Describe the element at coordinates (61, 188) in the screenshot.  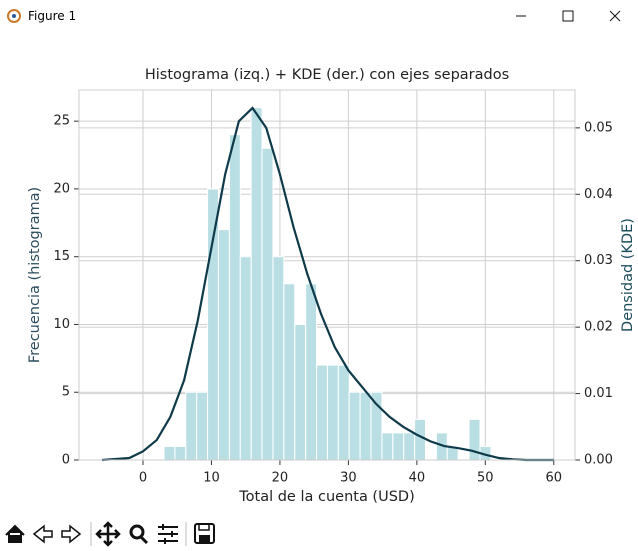
I see `y-tick-label: 20` at that location.